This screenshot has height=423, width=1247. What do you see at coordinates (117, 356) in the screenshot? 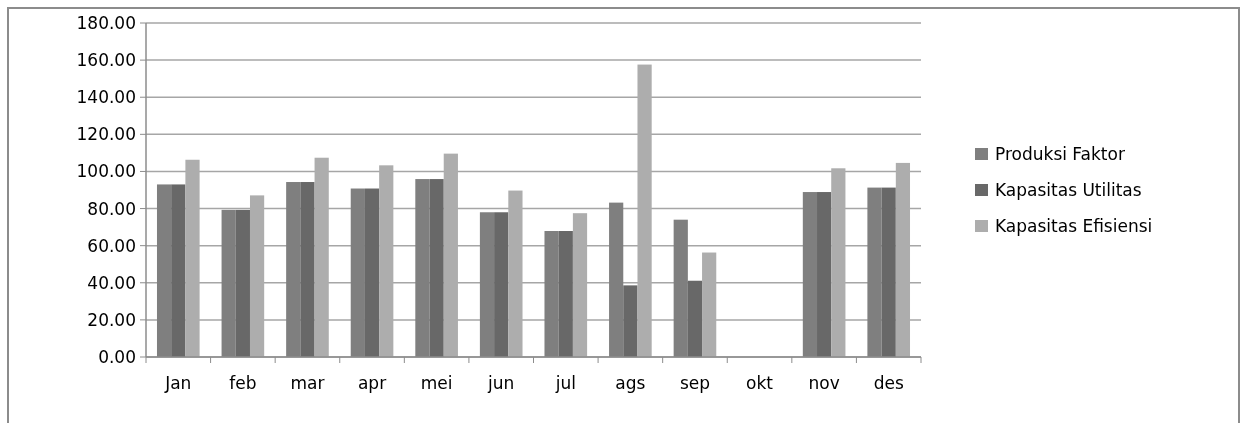
I see `y-tick-label: 0.00` at bounding box center [117, 356].